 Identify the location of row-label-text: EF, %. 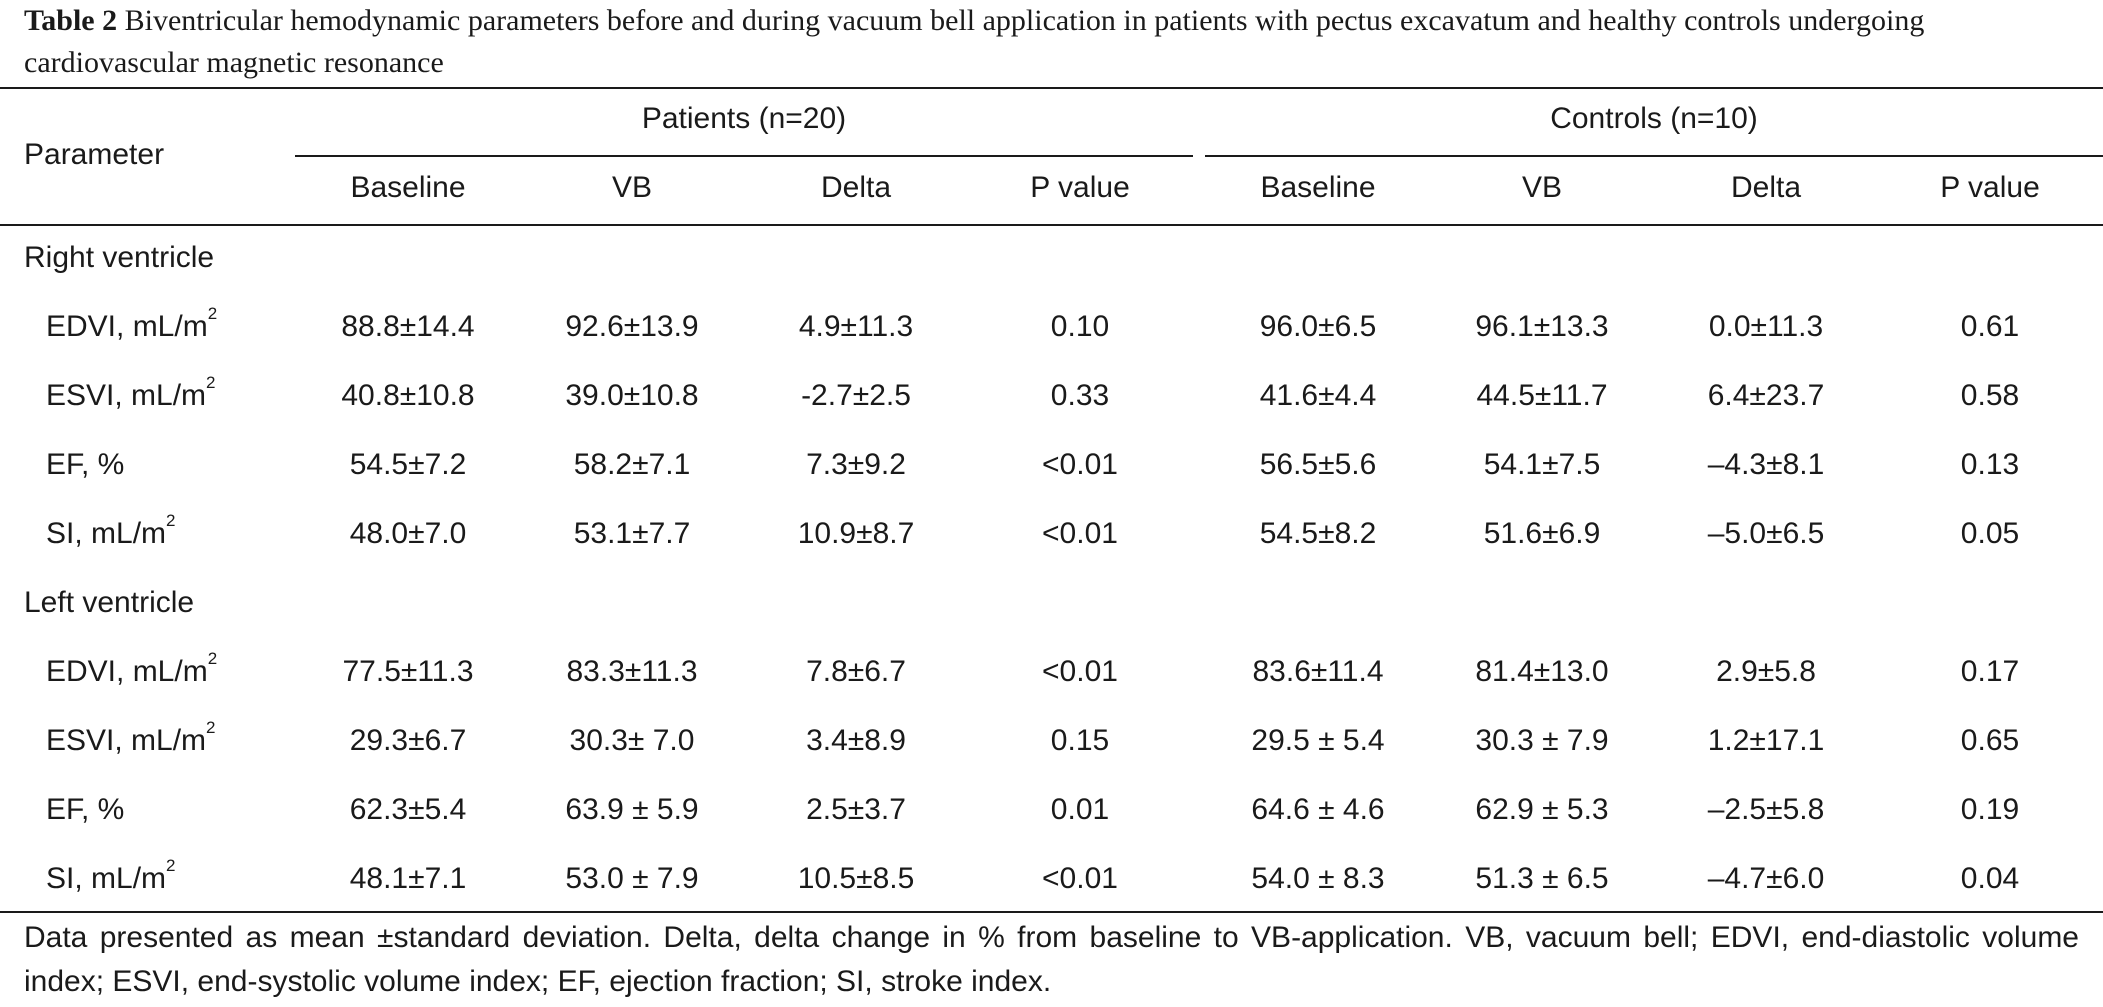
(85, 809).